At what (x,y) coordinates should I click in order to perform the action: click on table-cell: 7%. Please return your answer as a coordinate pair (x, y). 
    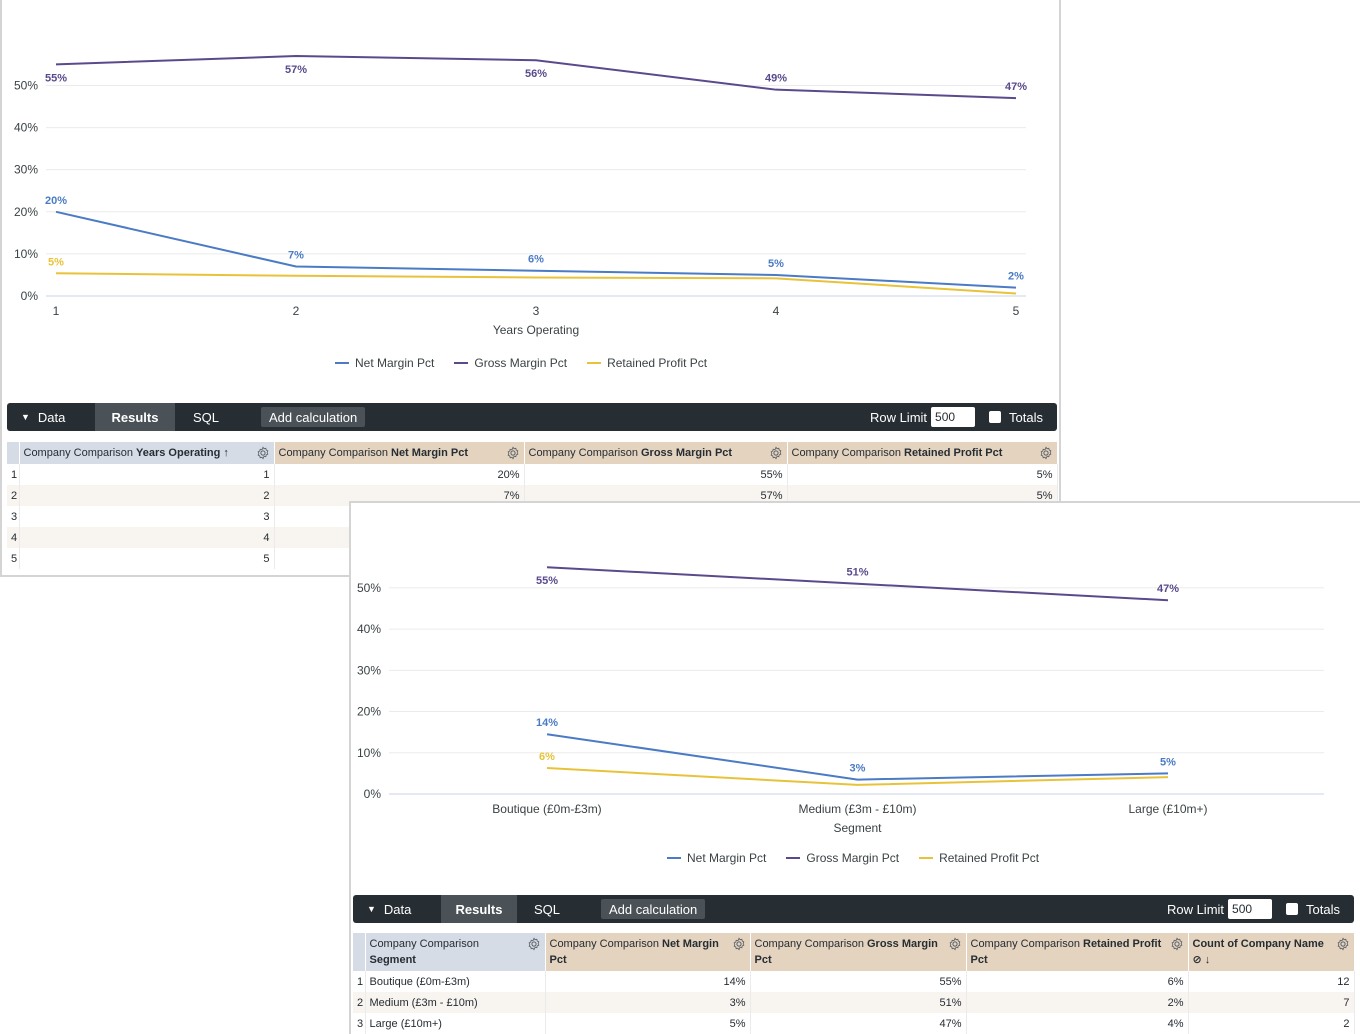
    Looking at the image, I should click on (399, 495).